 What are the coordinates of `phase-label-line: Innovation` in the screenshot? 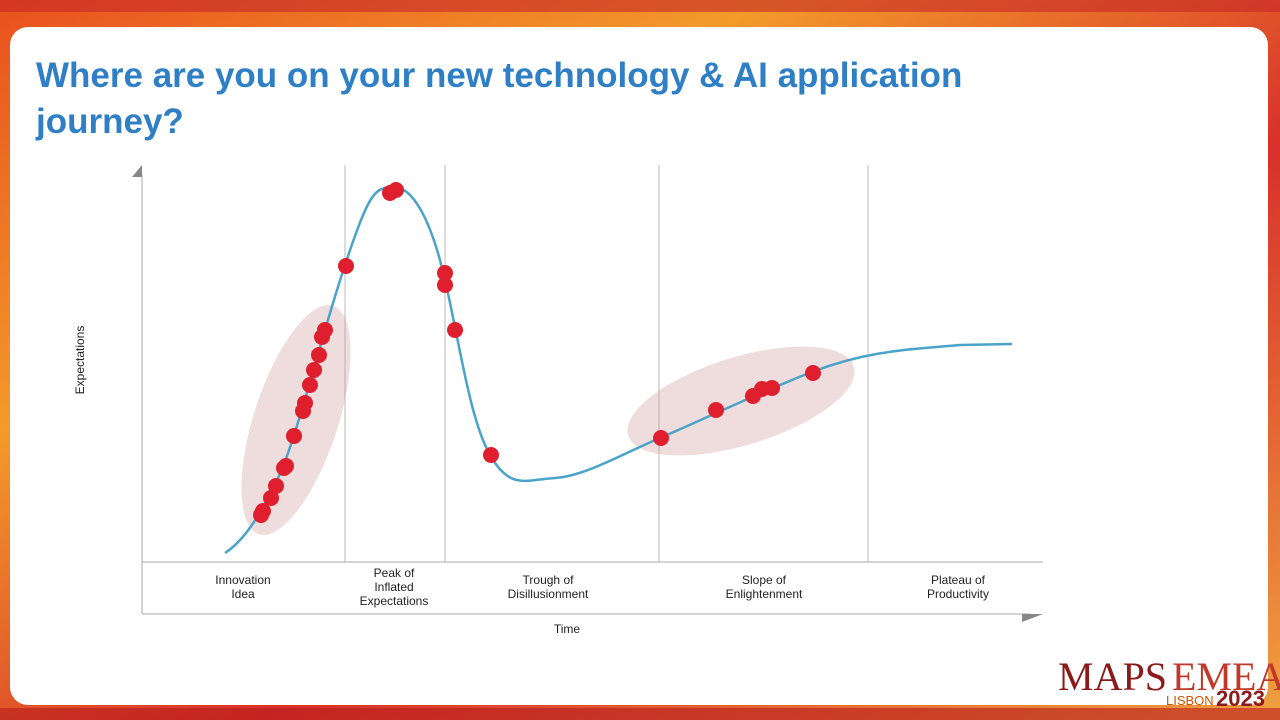 It's located at (242, 580).